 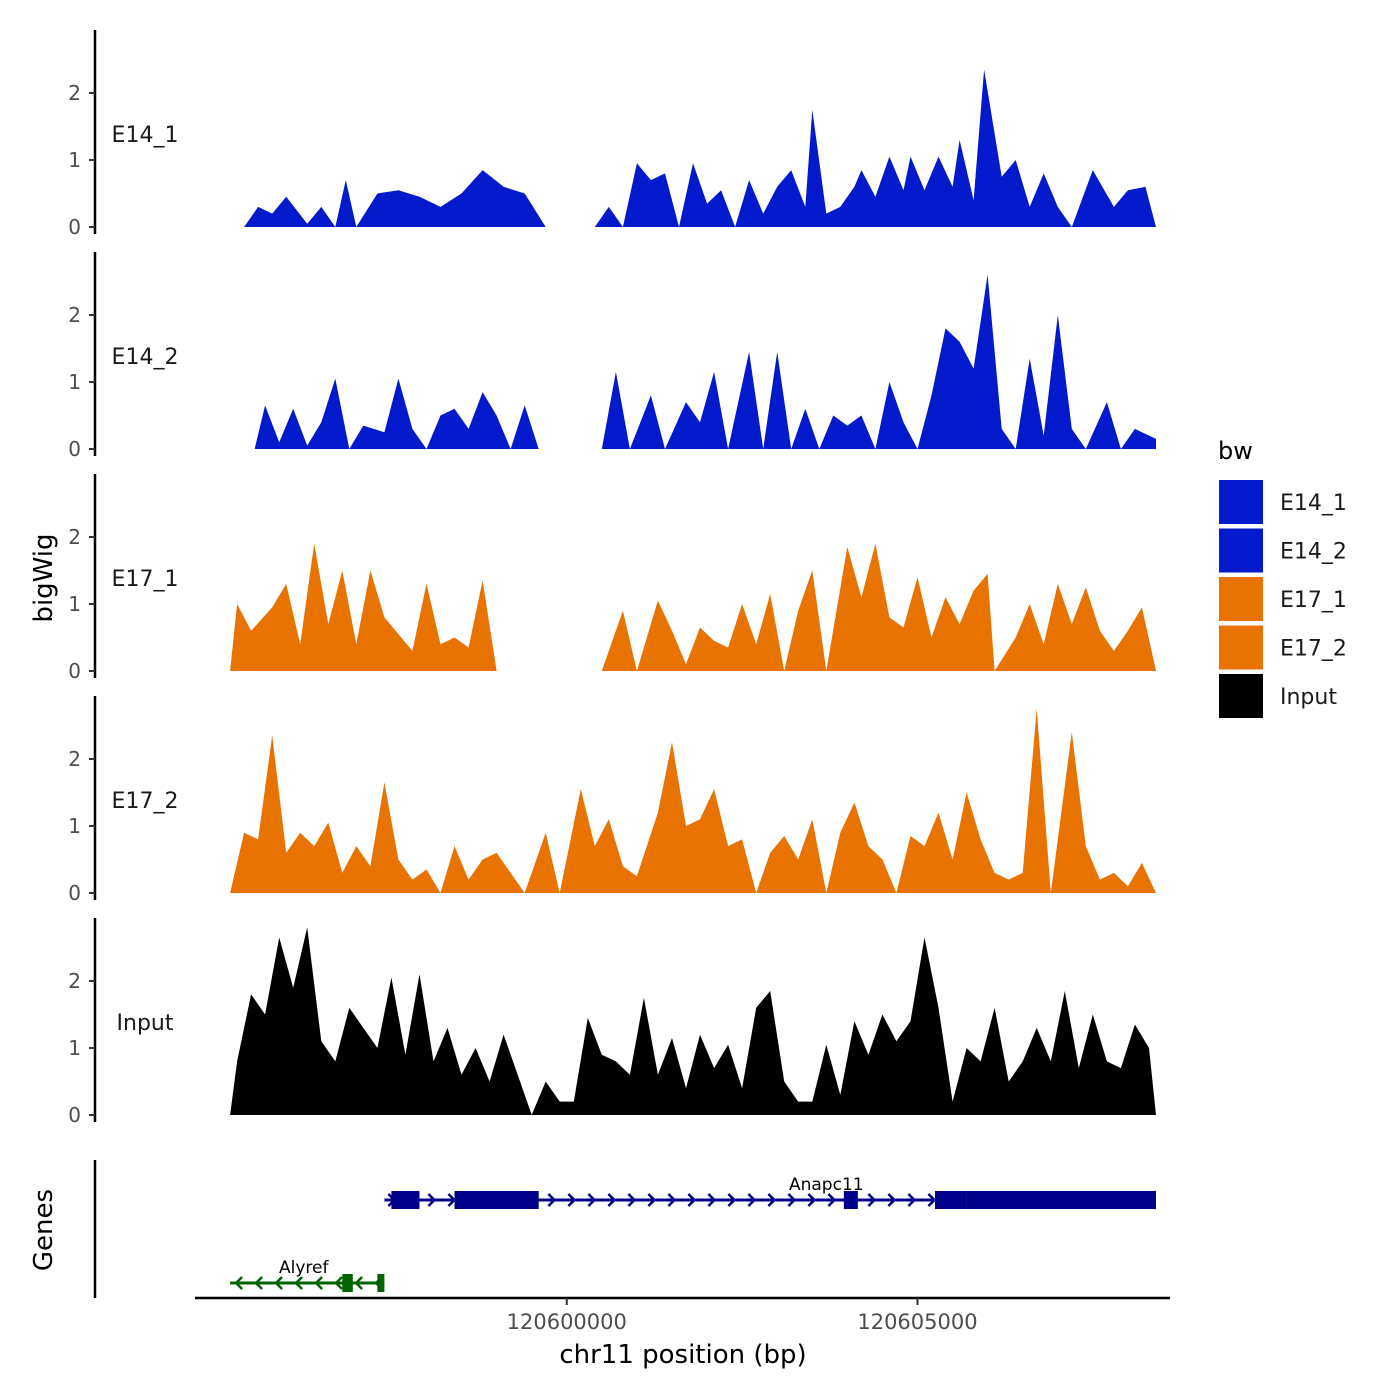 What do you see at coordinates (693, 1021) in the screenshot?
I see `coverage-area-Input` at bounding box center [693, 1021].